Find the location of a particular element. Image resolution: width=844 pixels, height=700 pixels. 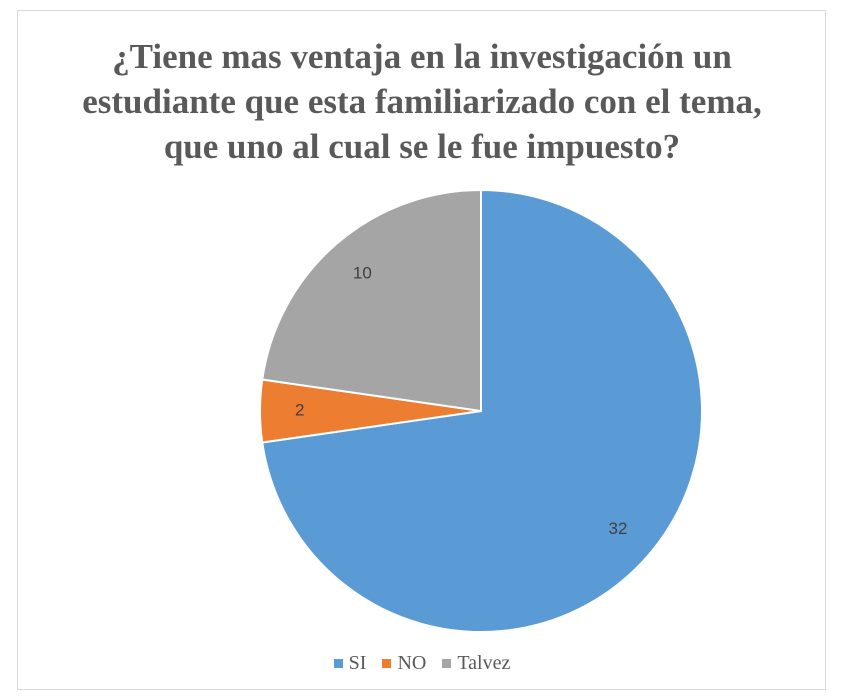

pie-slice is located at coordinates (371, 300).